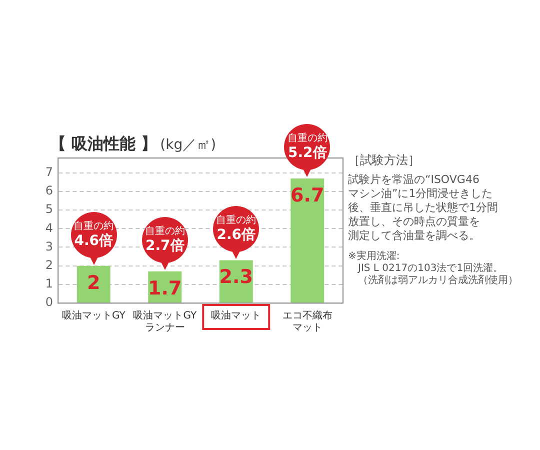 Image resolution: width=540 pixels, height=450 pixels. Describe the element at coordinates (423, 208) in the screenshot. I see `text: 試験片を常温の“ISOVG46マシン油”に1分間浸せきした後、垂直に吊した状態で1分間放置し、その時点の質量を測定して含油量を調べる。` at that location.